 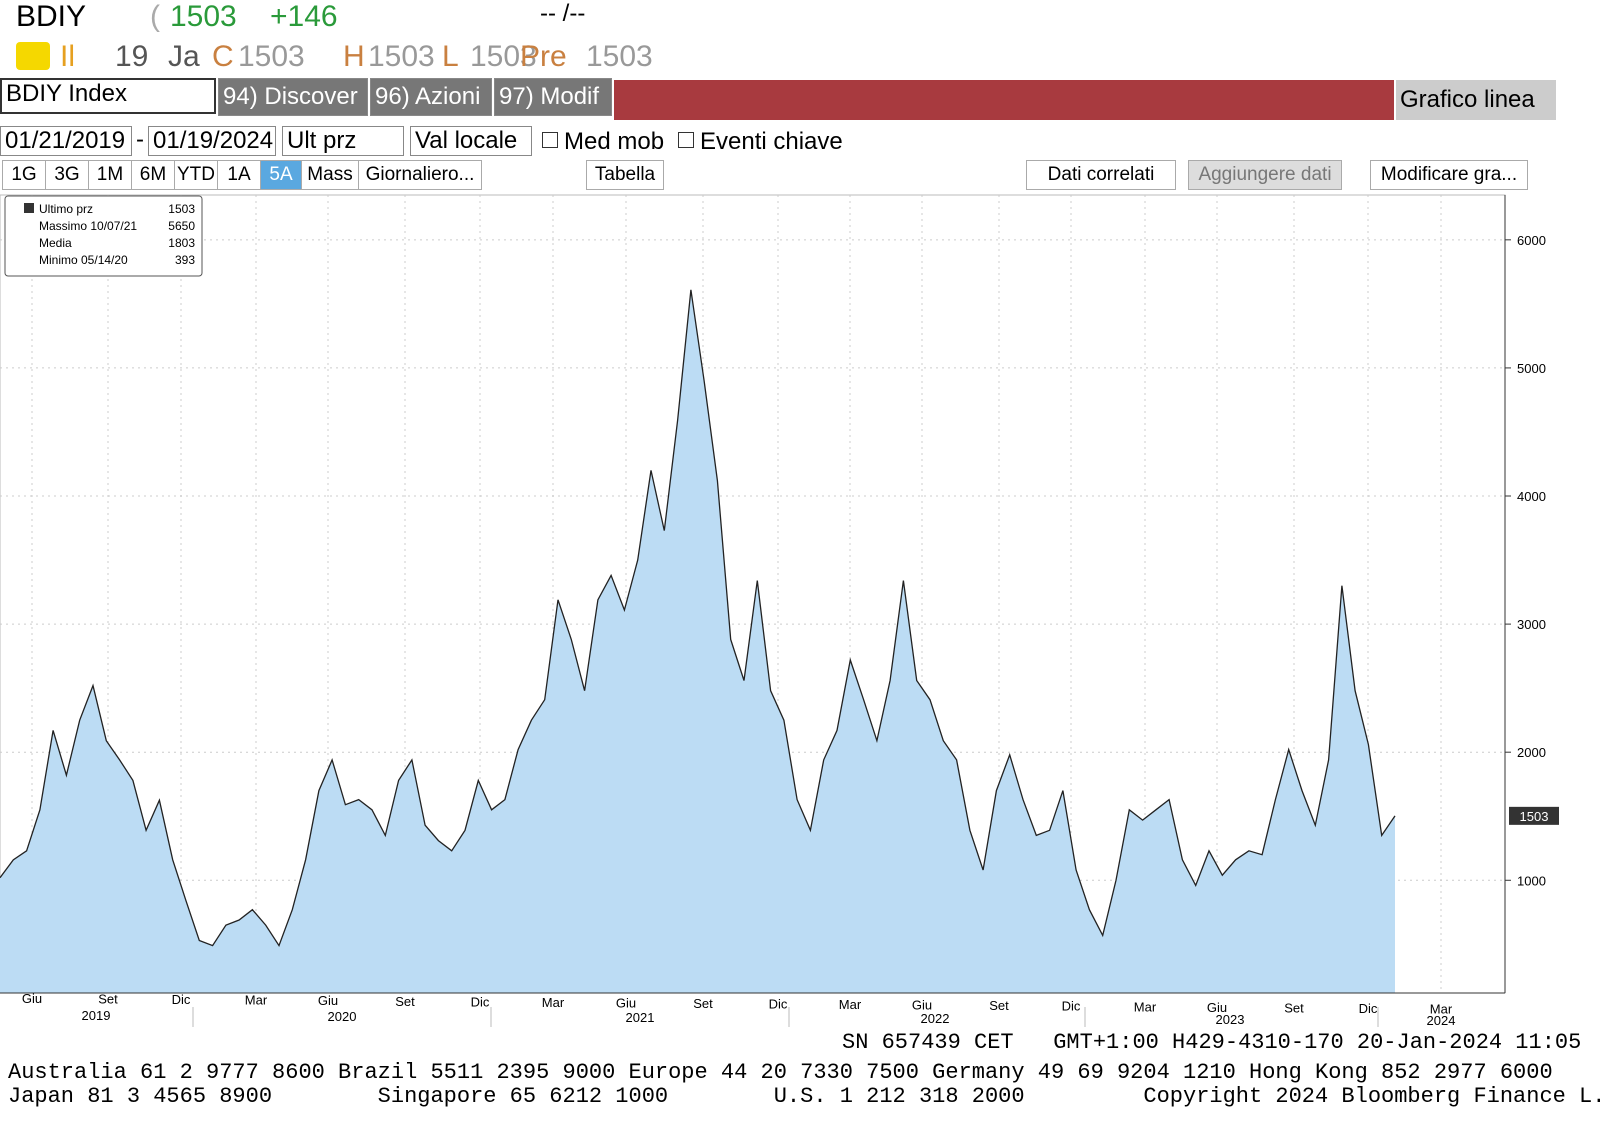 I want to click on legend-box, so click(x=103, y=236).